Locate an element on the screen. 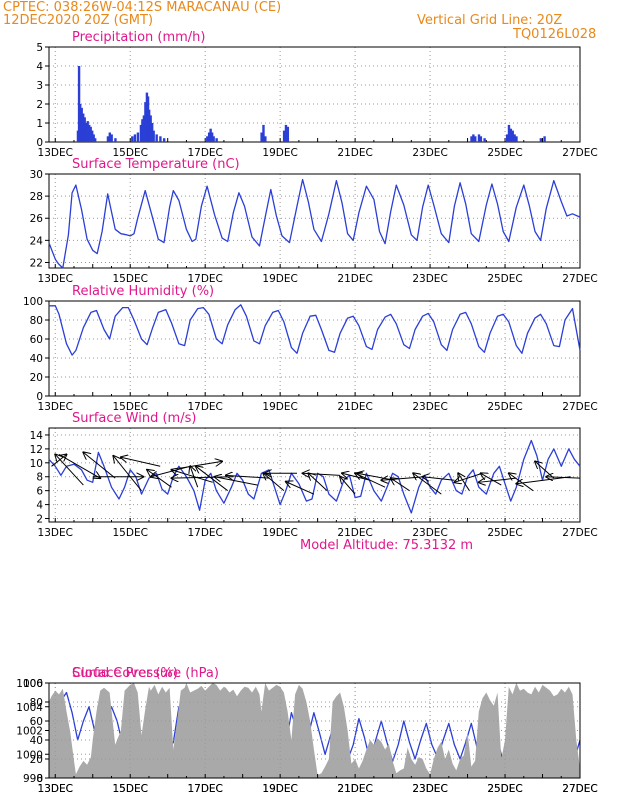 The height and width of the screenshot is (800, 618). panel-title: Precipitation (mm/h) is located at coordinates (138, 37).